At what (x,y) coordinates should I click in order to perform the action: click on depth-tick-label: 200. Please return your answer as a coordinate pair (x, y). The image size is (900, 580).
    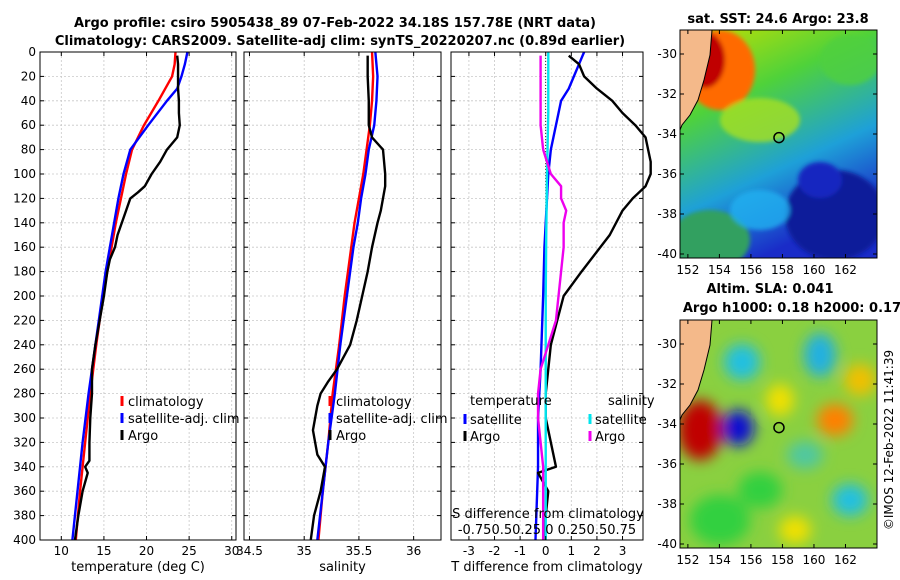
    Looking at the image, I should click on (24, 296).